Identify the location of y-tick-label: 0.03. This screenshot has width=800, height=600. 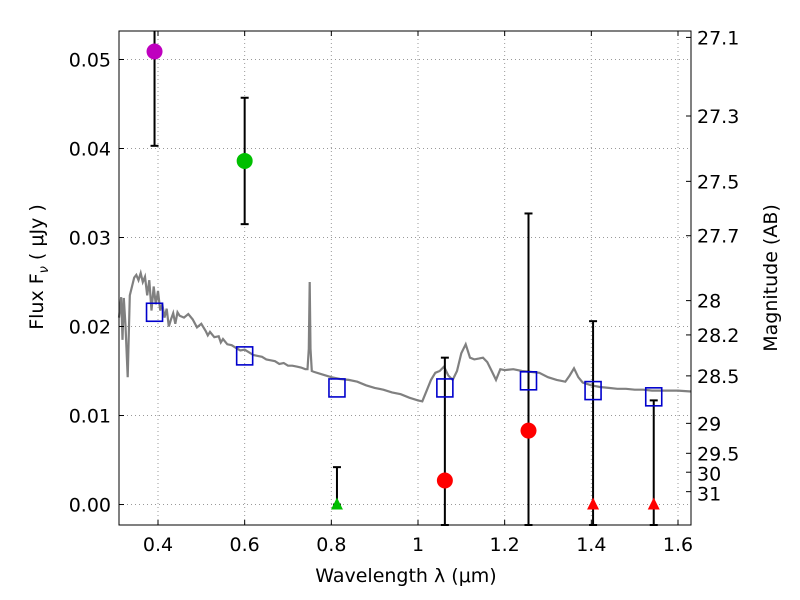
(90, 239).